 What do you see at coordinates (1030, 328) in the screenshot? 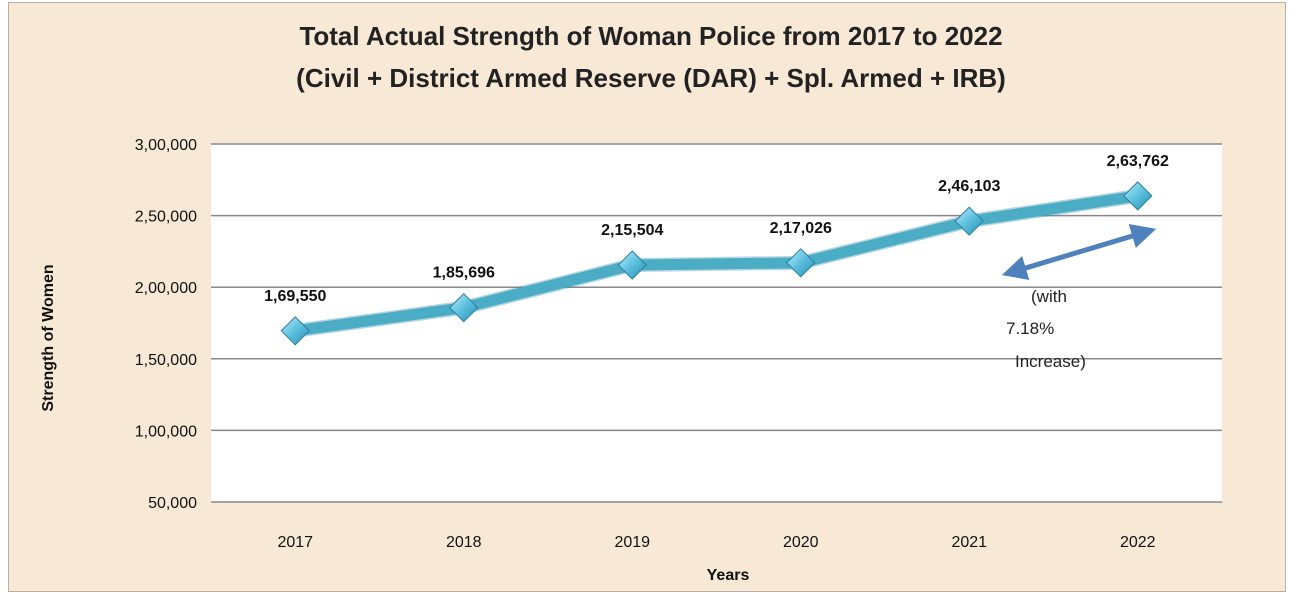
I see `annotation-line-2: 7.18%` at bounding box center [1030, 328].